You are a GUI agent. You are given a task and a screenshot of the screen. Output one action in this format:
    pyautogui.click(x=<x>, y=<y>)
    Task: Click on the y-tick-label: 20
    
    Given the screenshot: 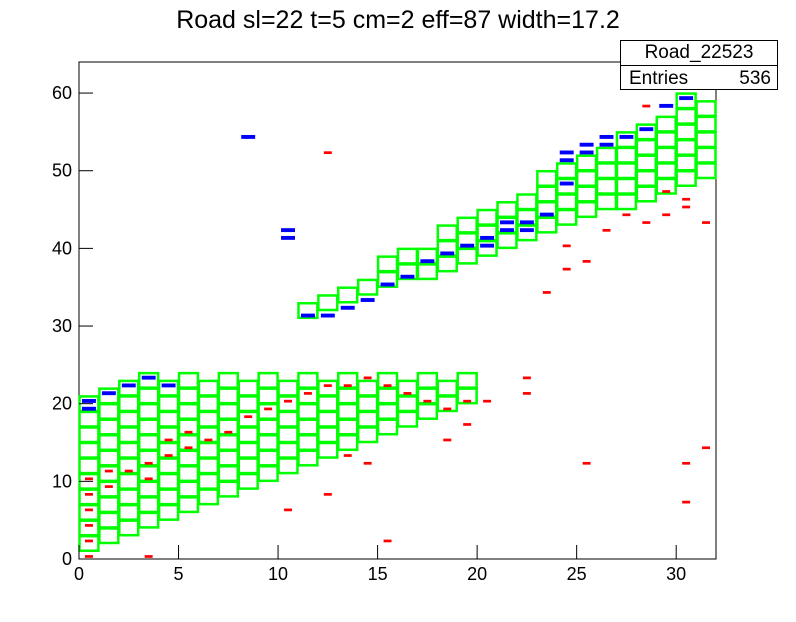 What is the action you would take?
    pyautogui.click(x=62, y=404)
    